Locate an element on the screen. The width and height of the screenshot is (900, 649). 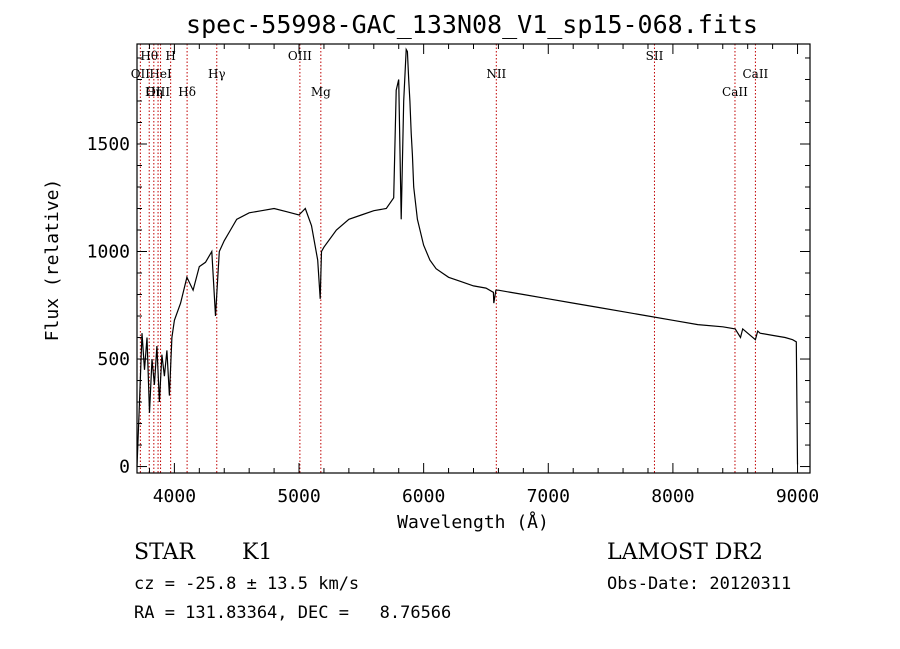
spectral-line-label: H is located at coordinates (170, 56).